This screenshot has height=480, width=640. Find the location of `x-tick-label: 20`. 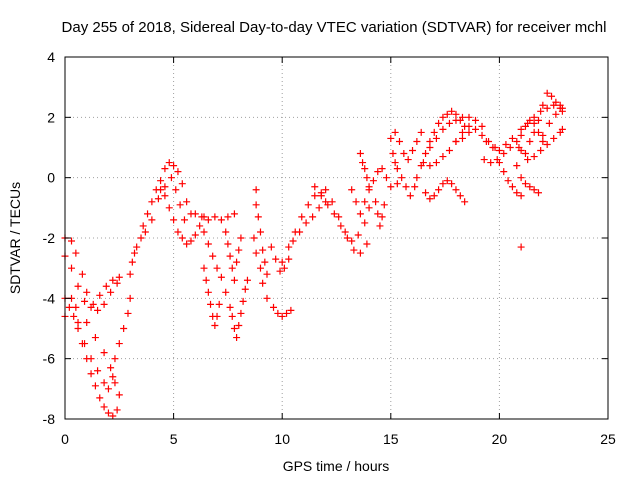

x-tick-label: 20 is located at coordinates (500, 439).